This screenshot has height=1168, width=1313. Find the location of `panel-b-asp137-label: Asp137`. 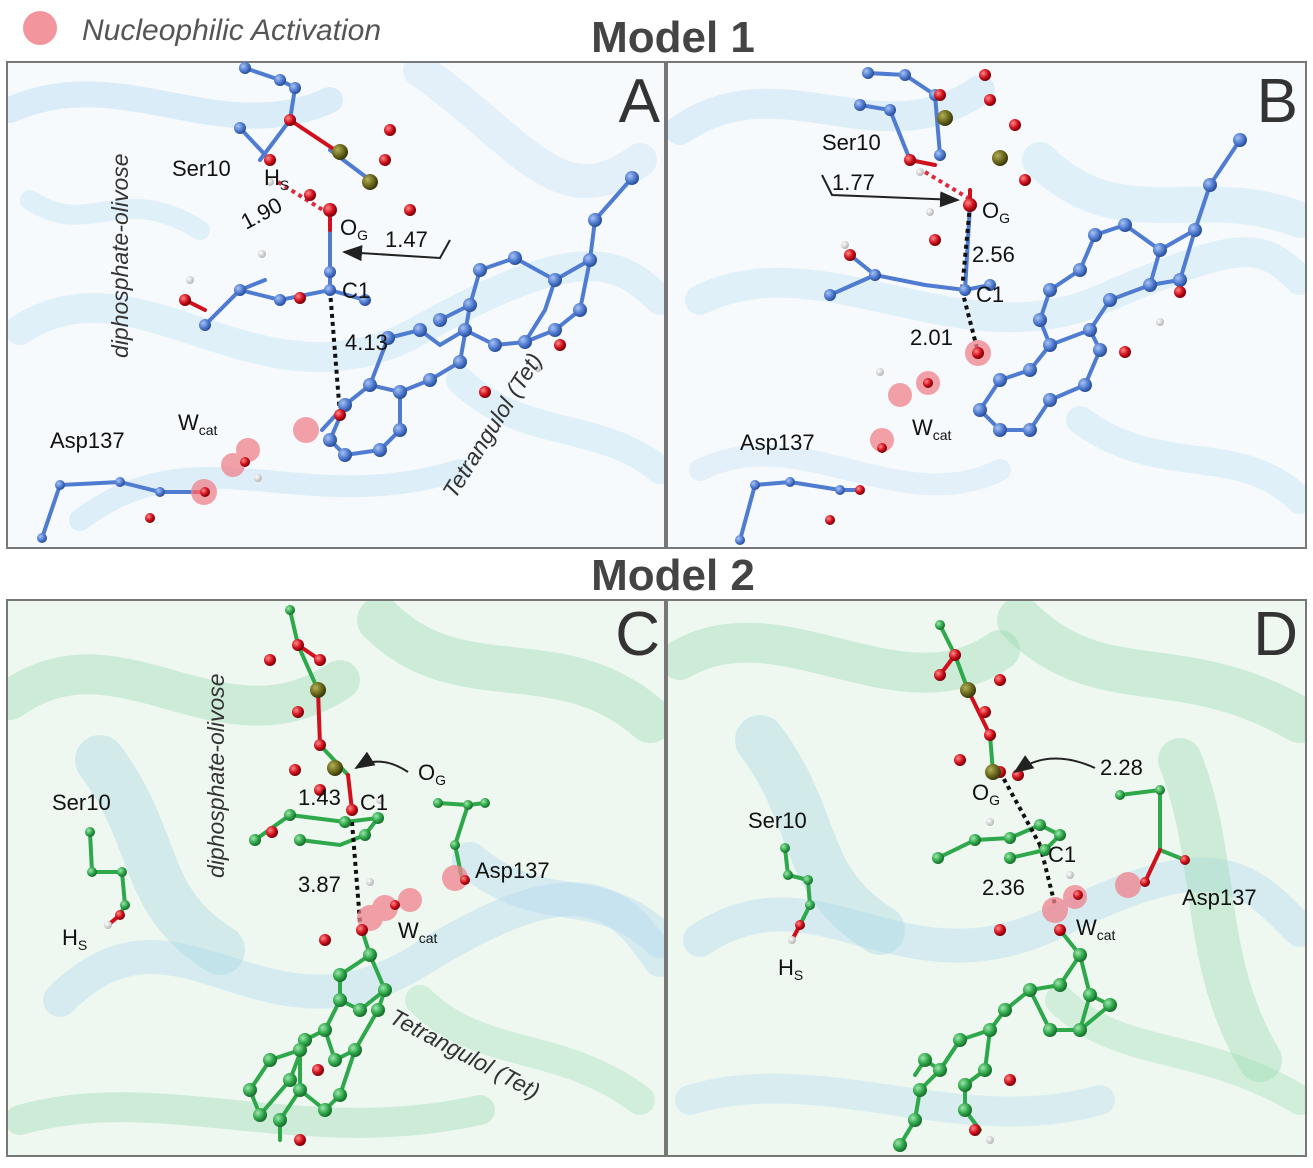

panel-b-asp137-label: Asp137 is located at coordinates (777, 442).